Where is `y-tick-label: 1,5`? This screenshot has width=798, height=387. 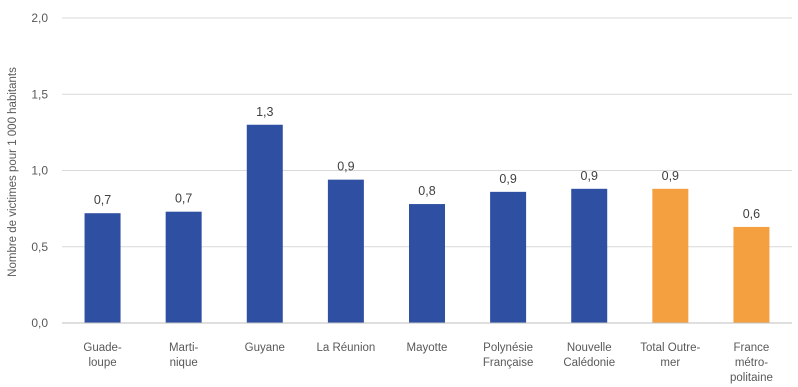
y-tick-label: 1,5 is located at coordinates (39, 94).